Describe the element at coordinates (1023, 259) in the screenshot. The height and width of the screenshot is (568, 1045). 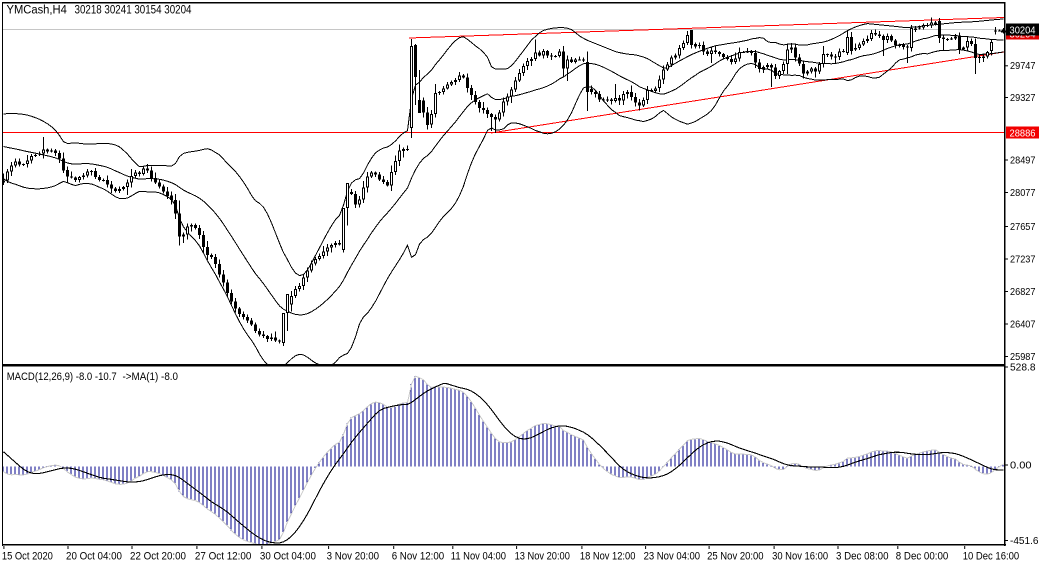
I see `svg-text: 27237` at that location.